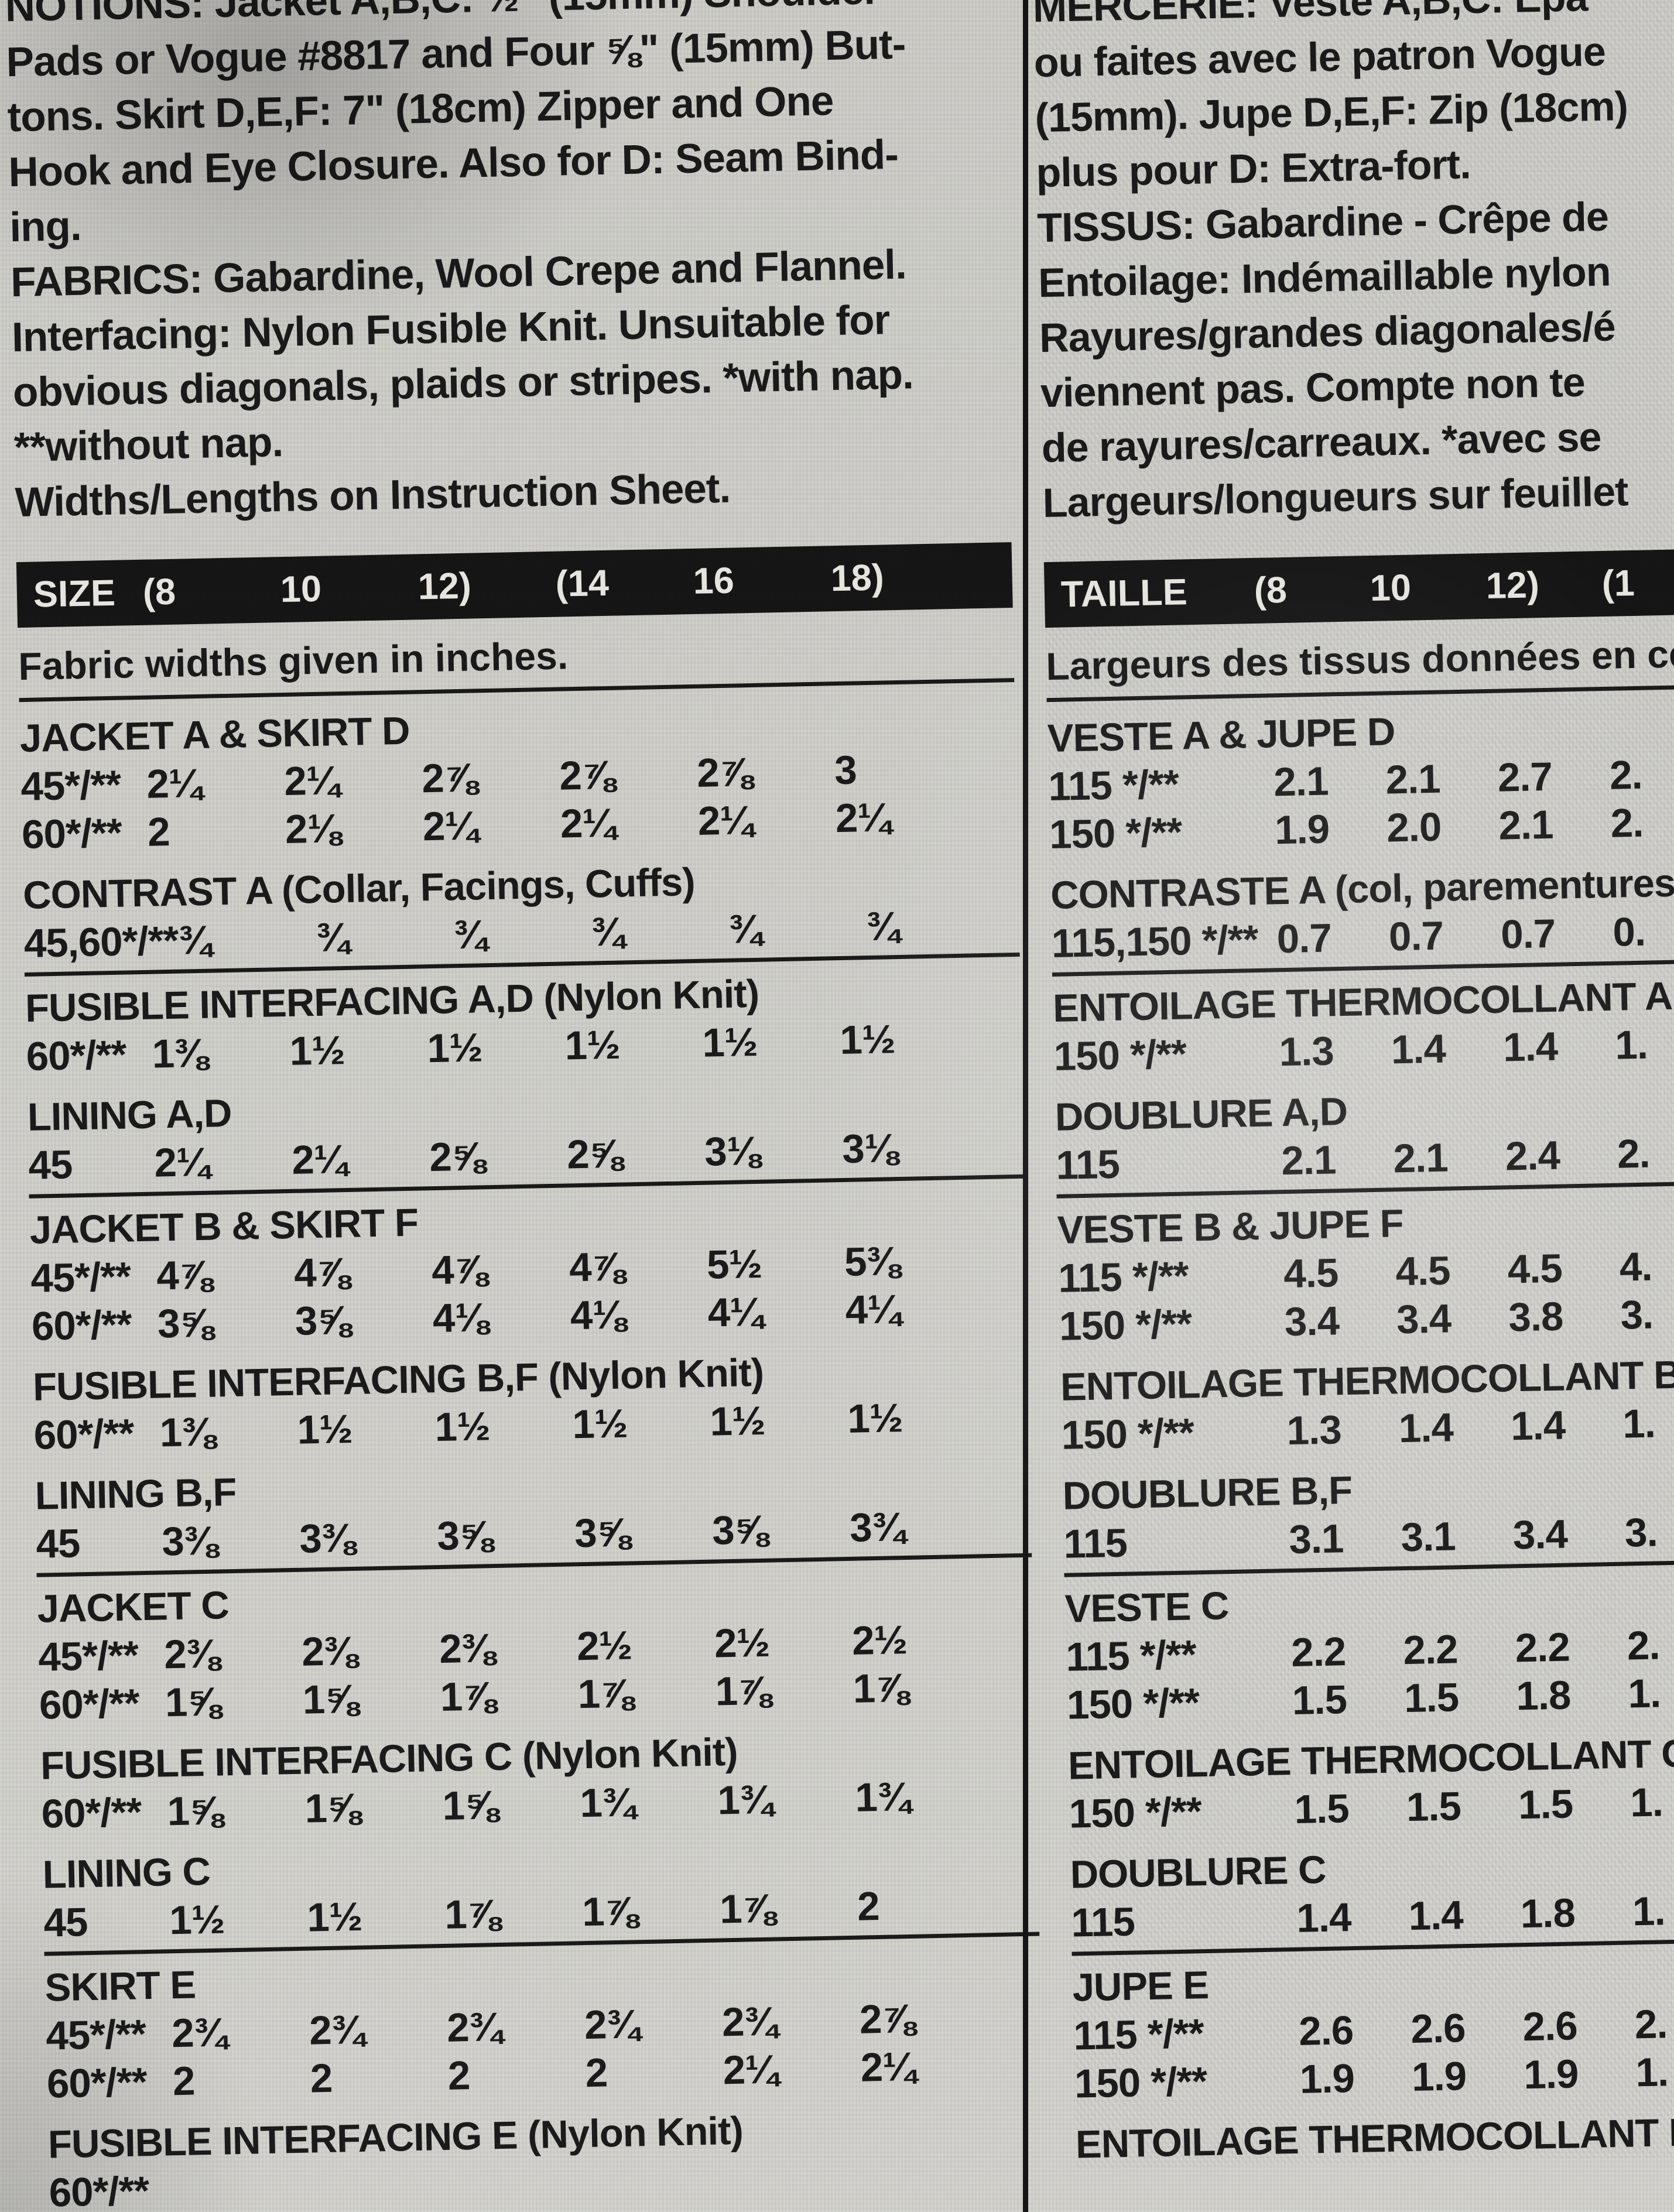 The height and width of the screenshot is (2212, 1674). What do you see at coordinates (460, 1318) in the screenshot?
I see `yardage-value: 4⅛` at bounding box center [460, 1318].